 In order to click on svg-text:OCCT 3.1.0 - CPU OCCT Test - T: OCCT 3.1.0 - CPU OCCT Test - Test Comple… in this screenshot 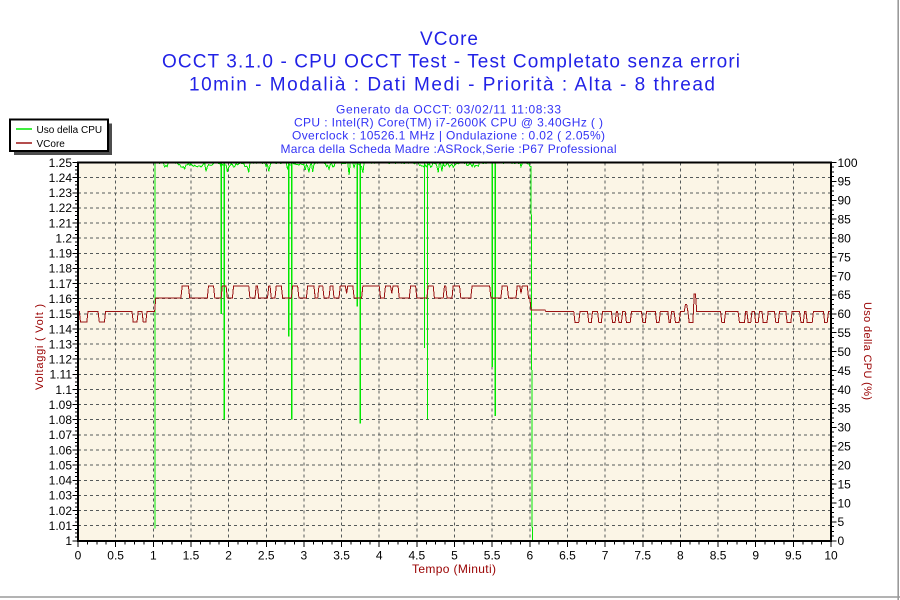, I will do `click(451, 61)`.